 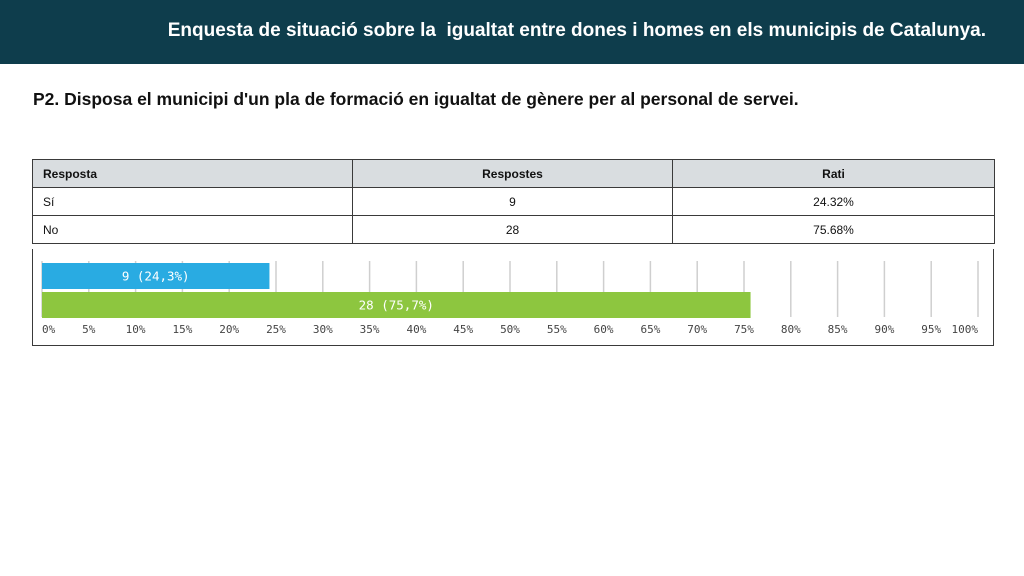 I want to click on x-tick-label: 65%, so click(x=650, y=329).